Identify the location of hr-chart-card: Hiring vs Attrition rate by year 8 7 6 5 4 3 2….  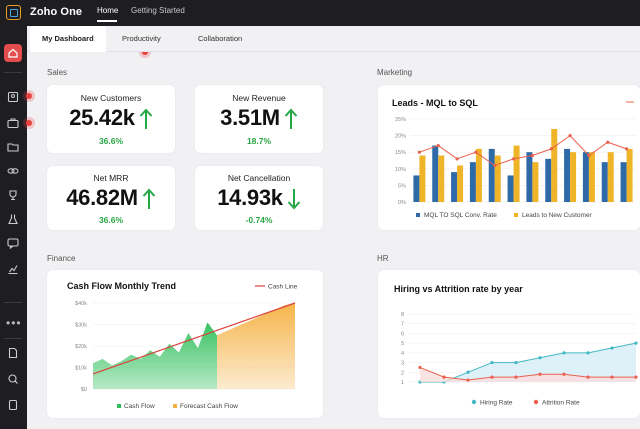
(509, 344).